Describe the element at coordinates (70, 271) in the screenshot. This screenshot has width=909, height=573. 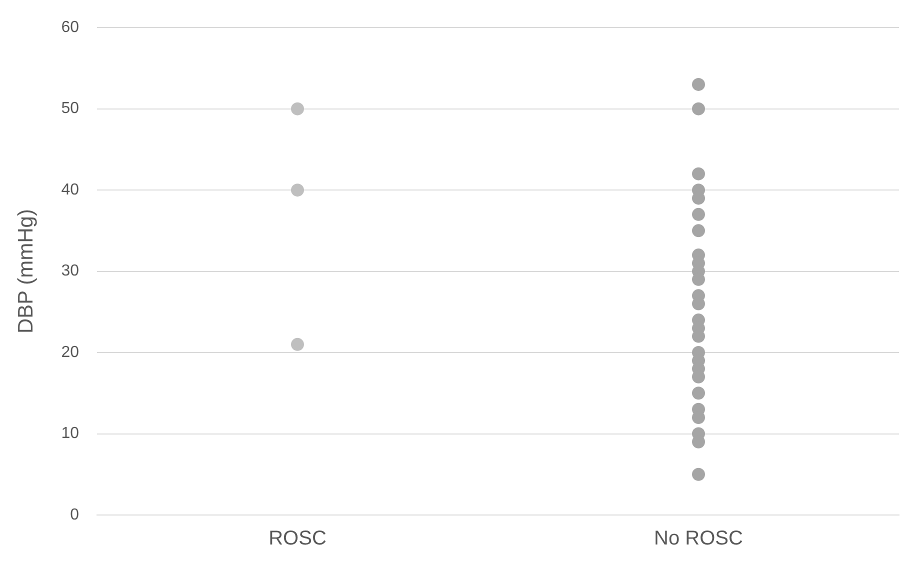
I see `y-tick-label: 30` at that location.